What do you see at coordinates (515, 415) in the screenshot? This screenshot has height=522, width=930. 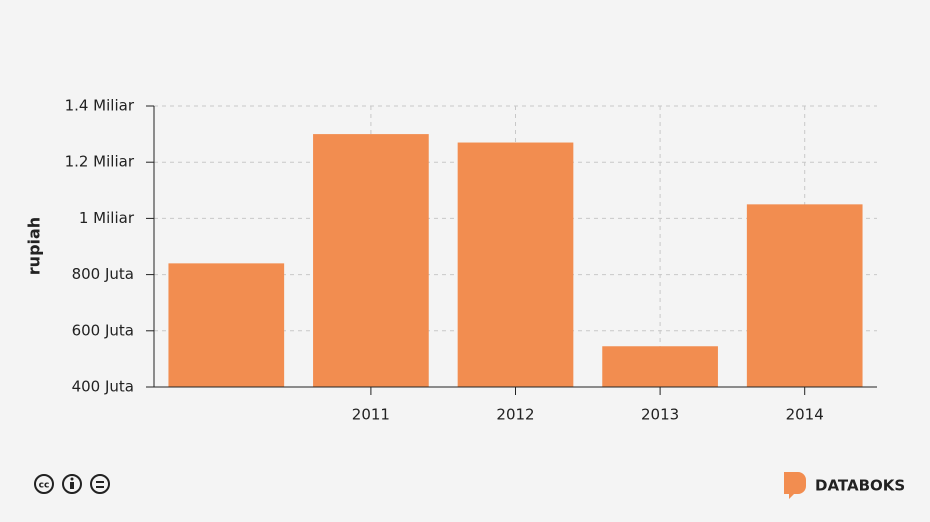 I see `x-tick-label: 2012` at bounding box center [515, 415].